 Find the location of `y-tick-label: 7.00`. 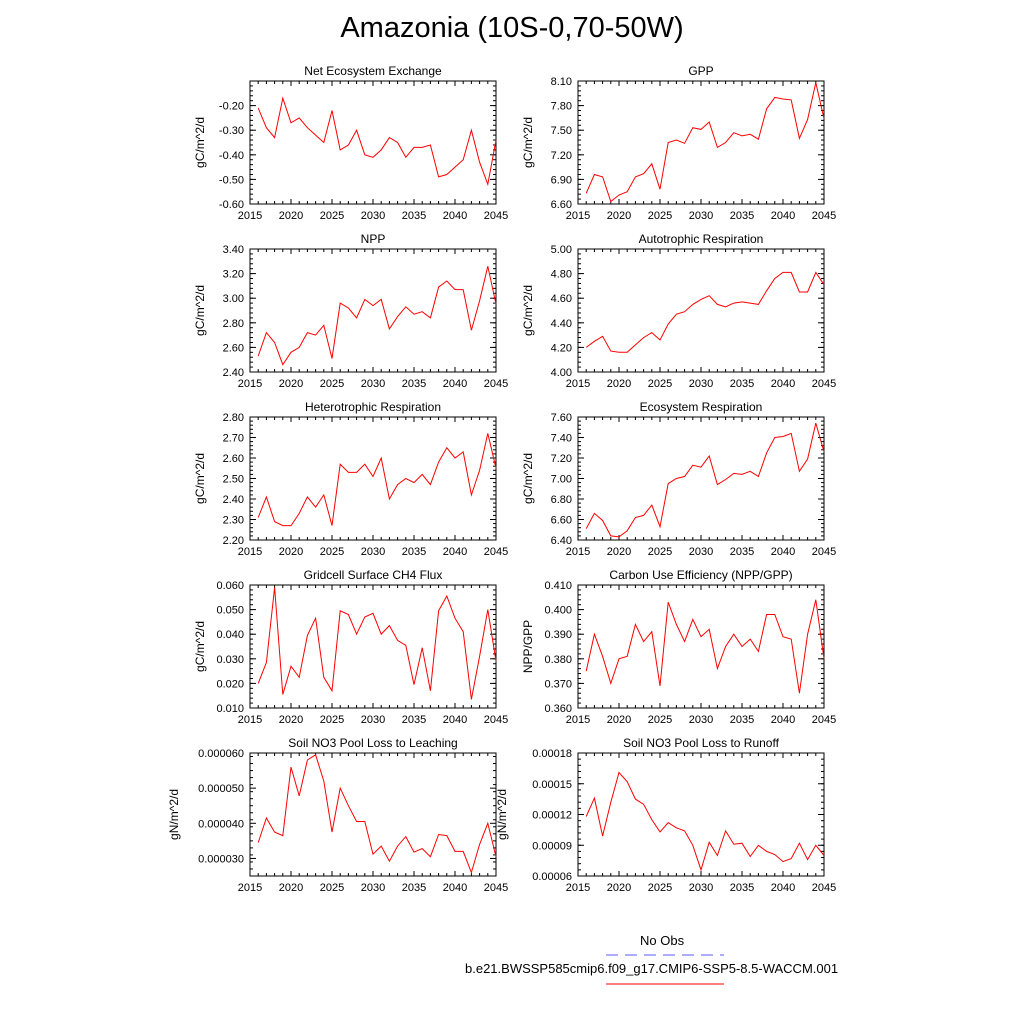

y-tick-label: 7.00 is located at coordinates (561, 480).